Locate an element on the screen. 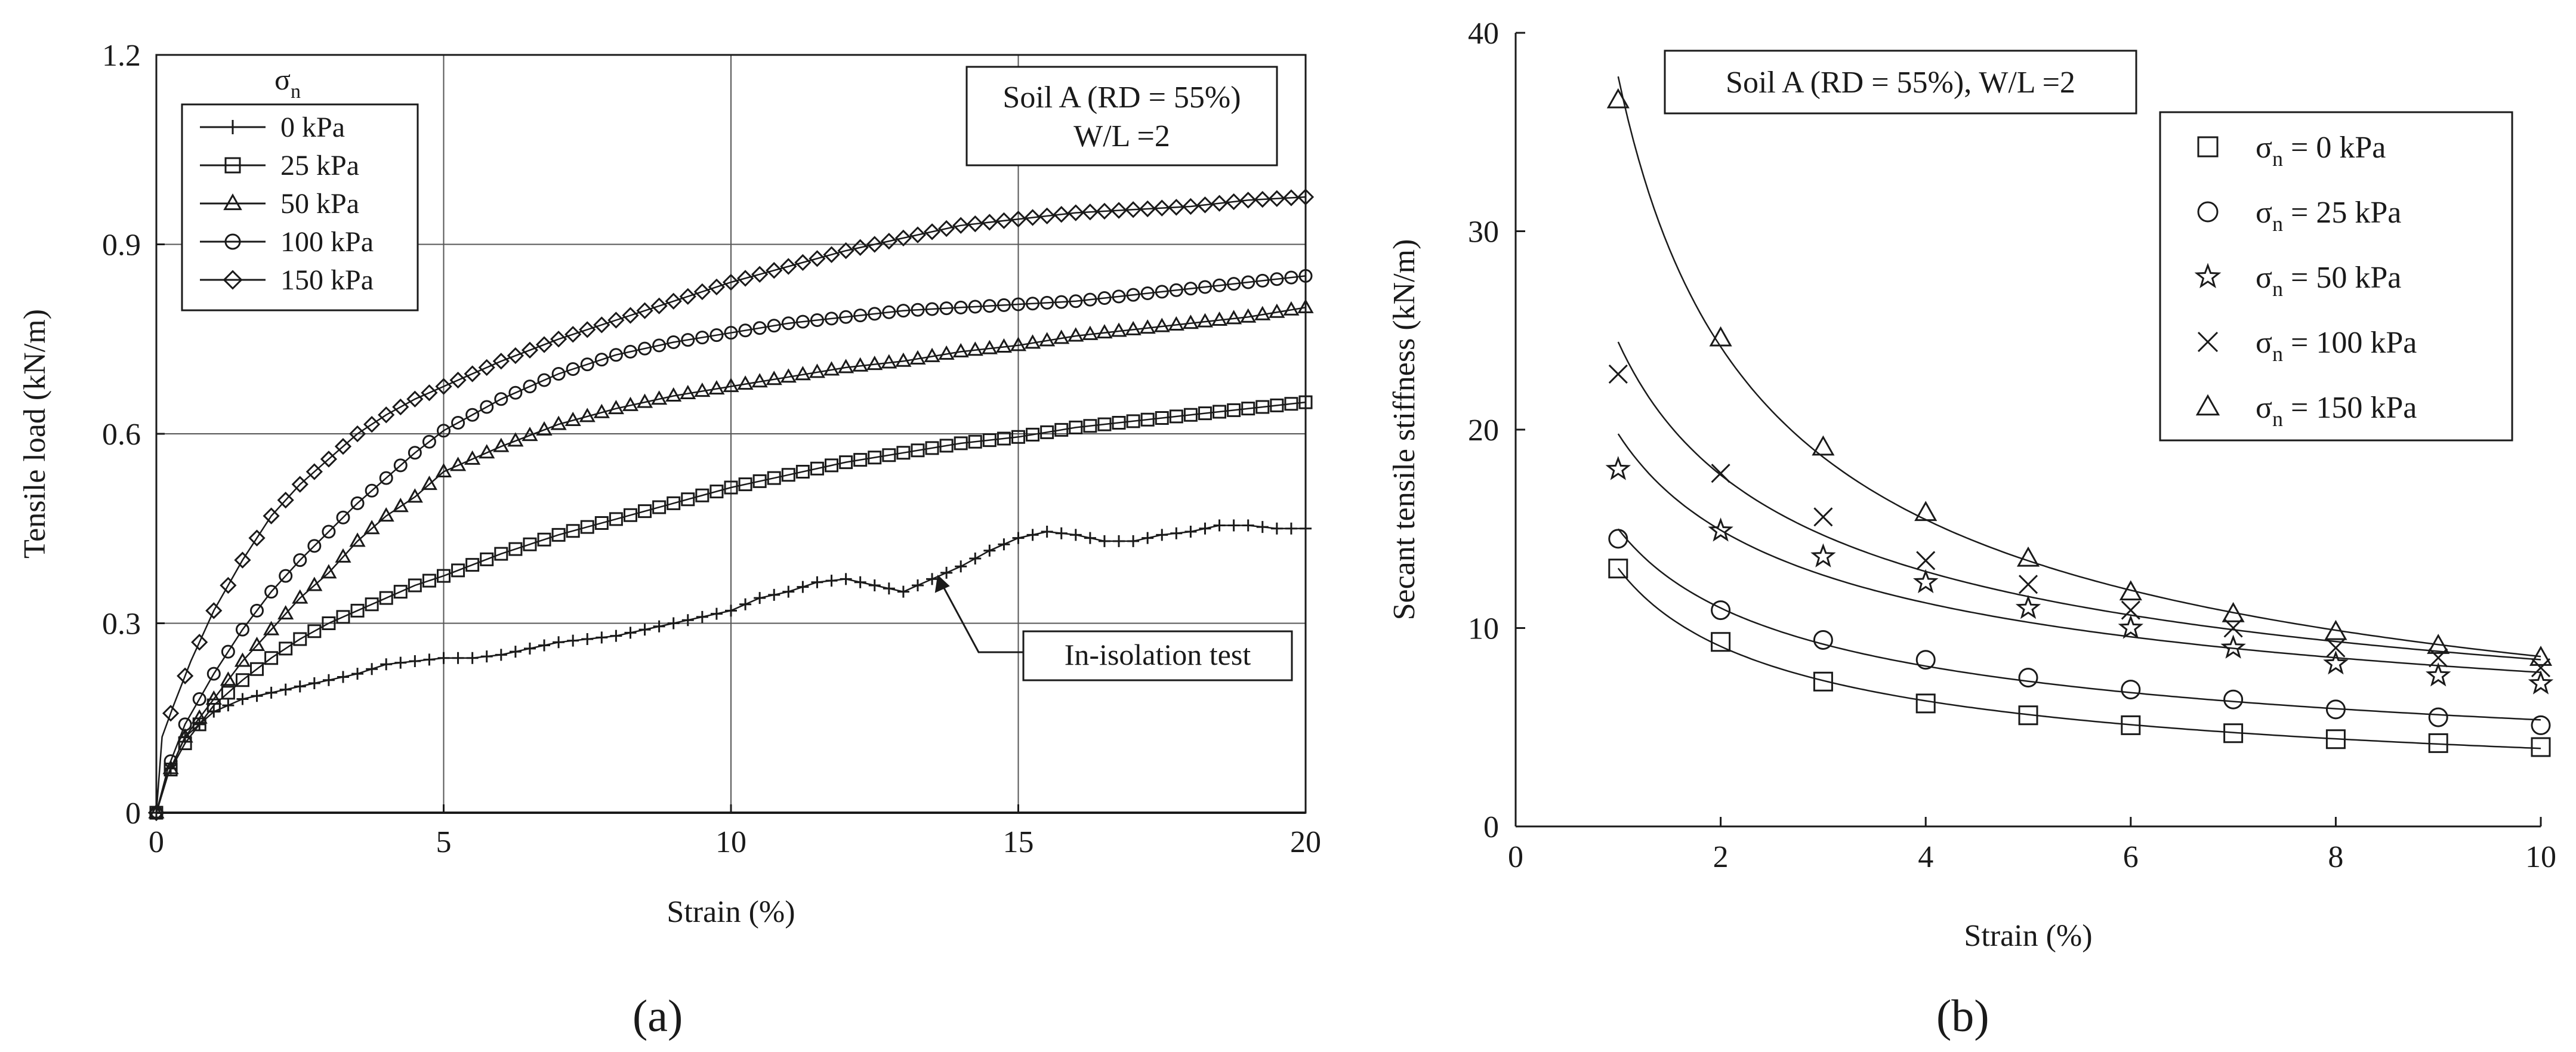 The height and width of the screenshot is (1052, 2576). info-box is located at coordinates (1901, 83).